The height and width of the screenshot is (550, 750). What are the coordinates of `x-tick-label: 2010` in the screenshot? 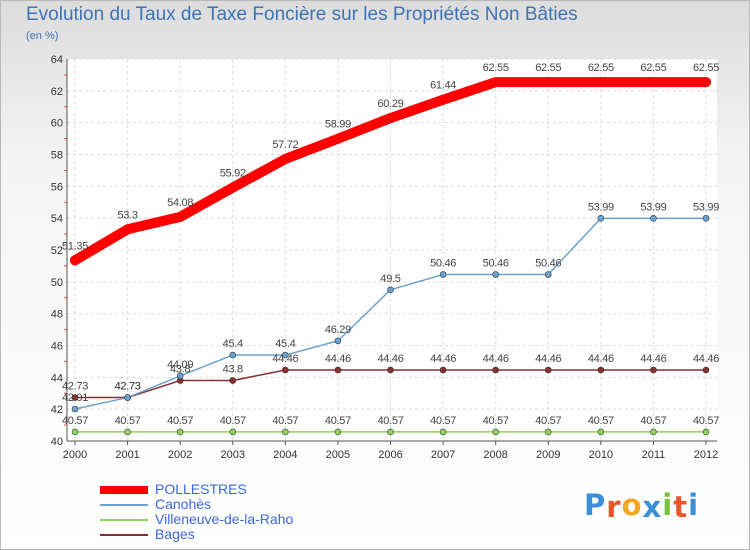 It's located at (601, 455).